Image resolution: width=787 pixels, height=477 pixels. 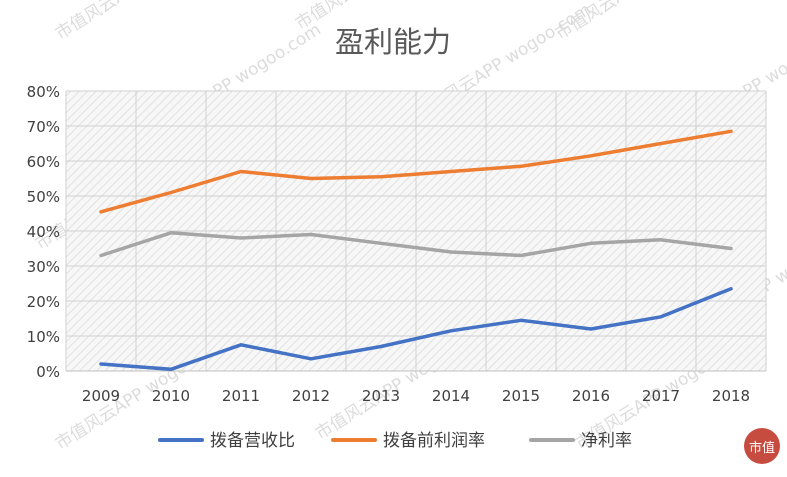 What do you see at coordinates (606, 441) in the screenshot?
I see `legend-label: 净利率` at bounding box center [606, 441].